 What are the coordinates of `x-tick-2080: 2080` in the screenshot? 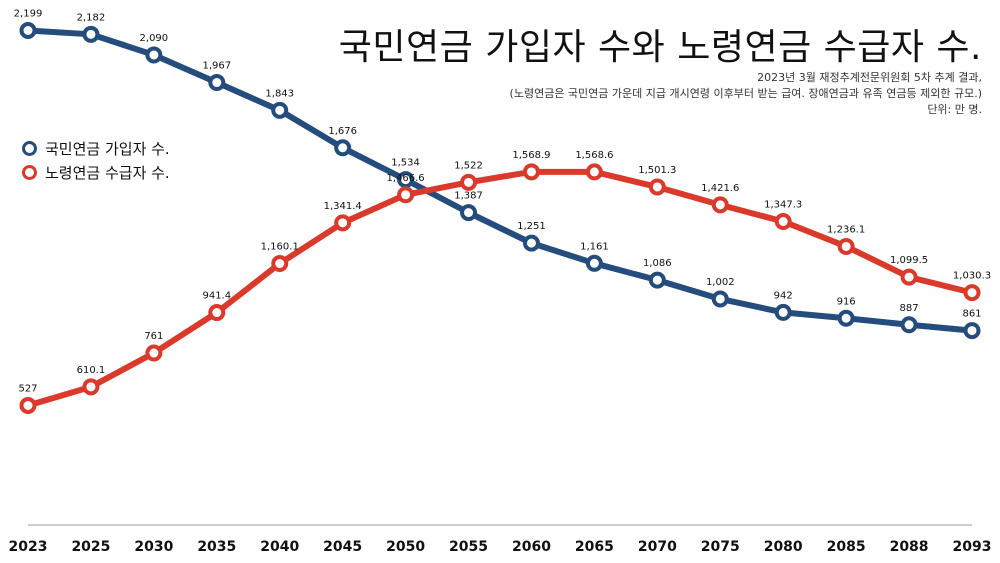 It's located at (783, 547).